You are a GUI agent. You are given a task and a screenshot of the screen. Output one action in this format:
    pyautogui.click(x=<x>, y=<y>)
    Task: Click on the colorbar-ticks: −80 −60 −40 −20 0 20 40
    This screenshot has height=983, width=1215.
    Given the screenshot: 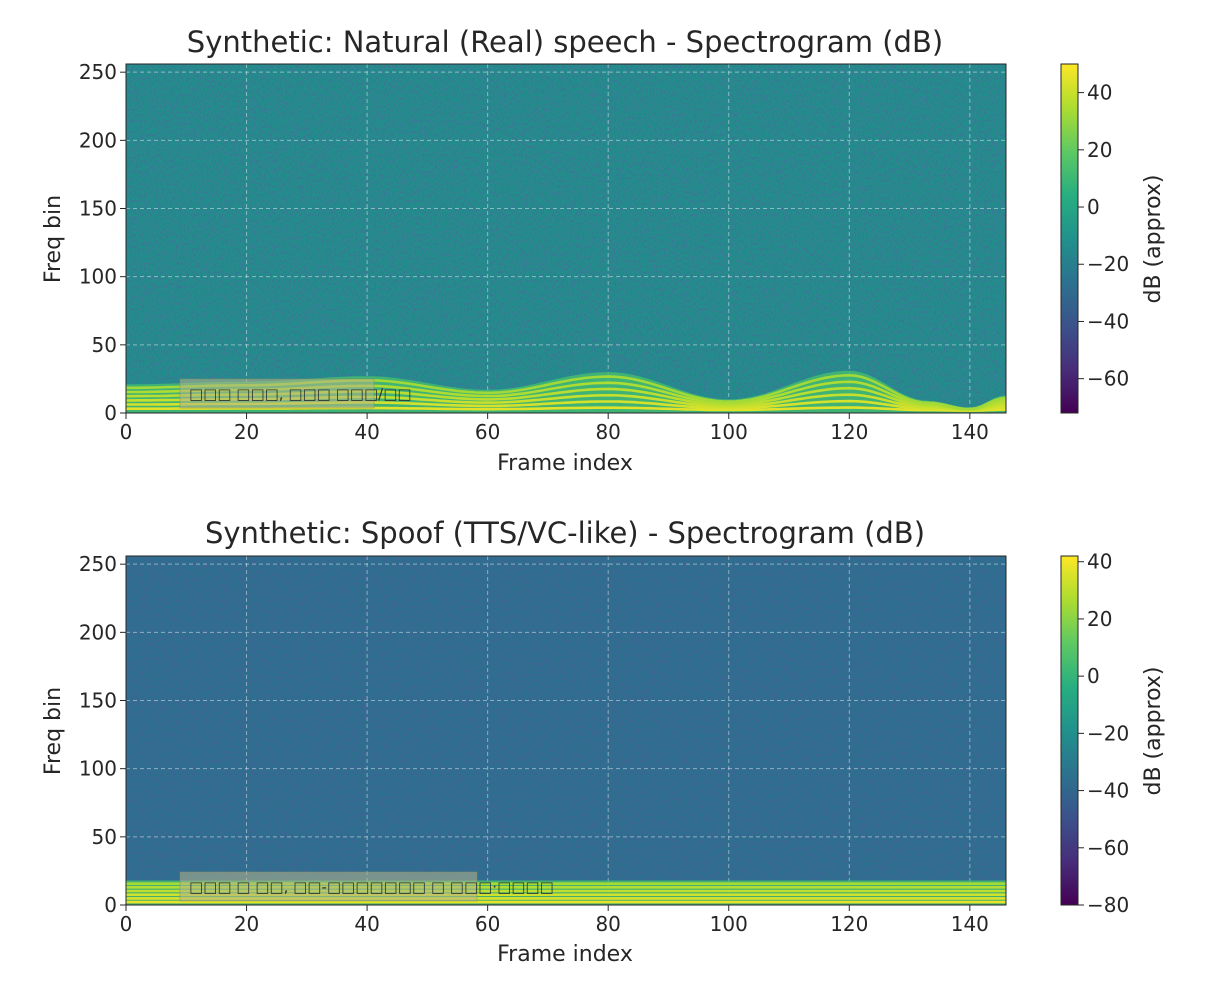 What is the action you would take?
    pyautogui.click(x=1103, y=733)
    